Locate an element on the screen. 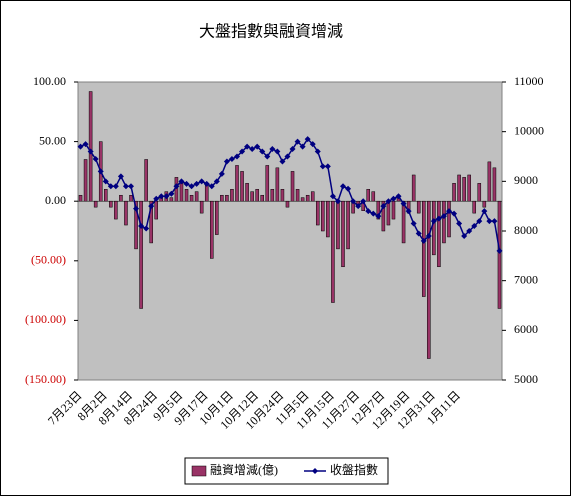 This screenshot has height=496, width=571. legend-label: 融資增減(億) is located at coordinates (244, 469).